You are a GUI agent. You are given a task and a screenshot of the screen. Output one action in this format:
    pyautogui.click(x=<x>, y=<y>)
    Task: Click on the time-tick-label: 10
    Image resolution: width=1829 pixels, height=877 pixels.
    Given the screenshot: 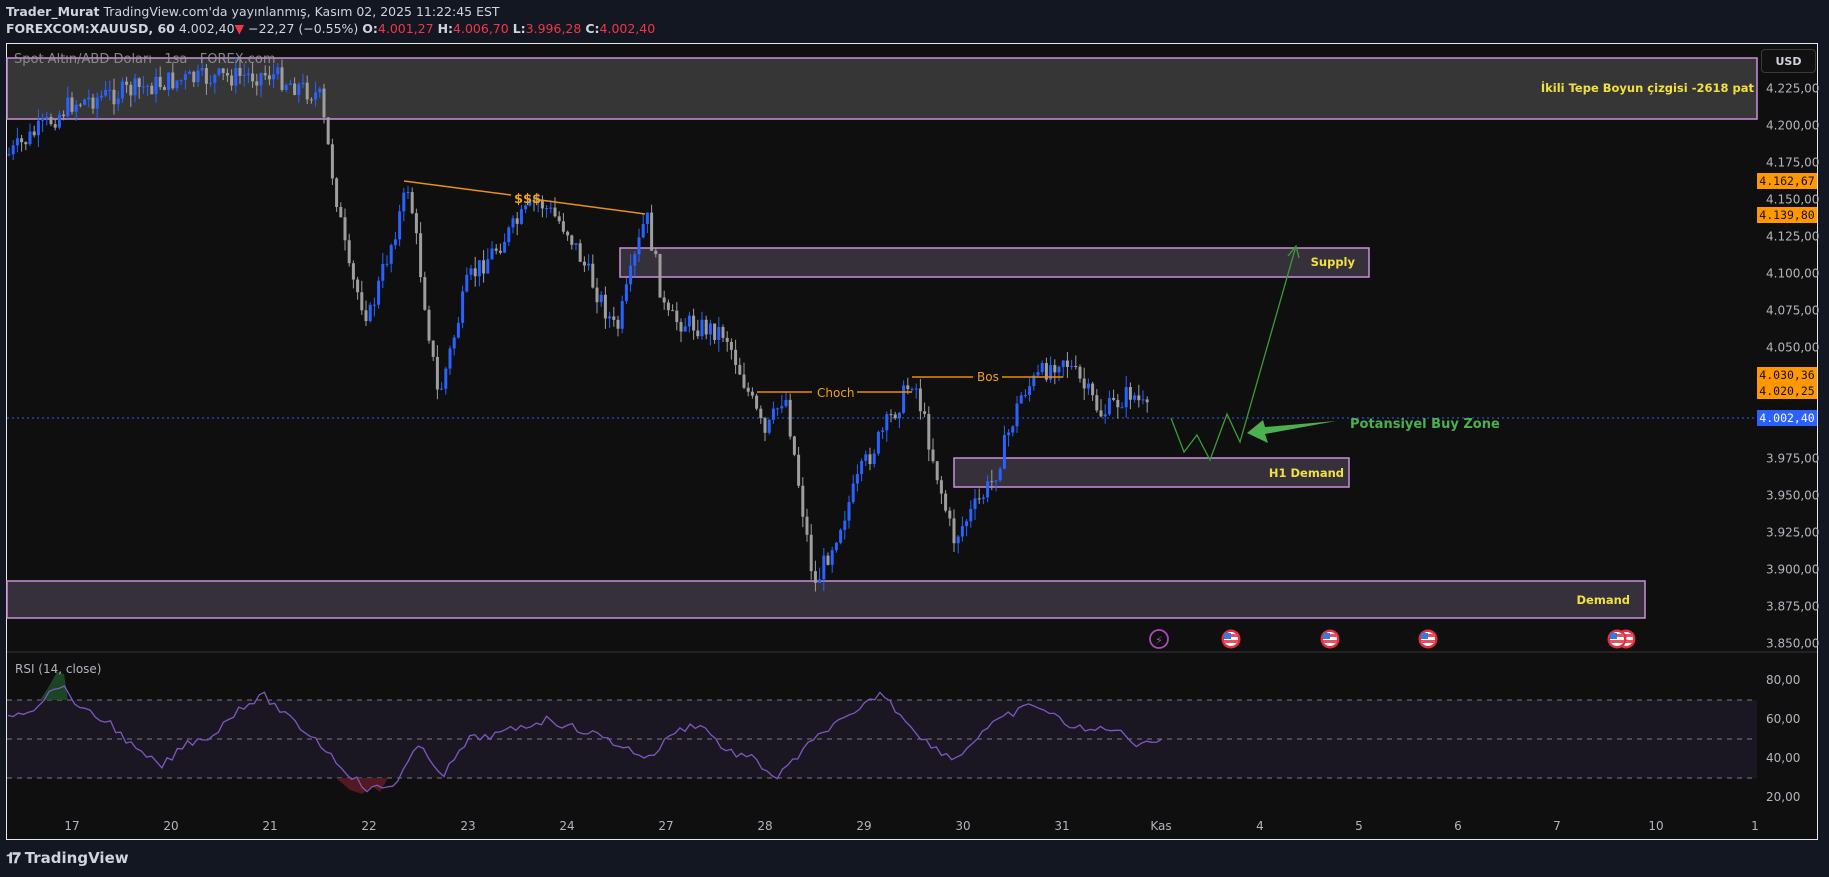 What is the action you would take?
    pyautogui.click(x=1655, y=826)
    